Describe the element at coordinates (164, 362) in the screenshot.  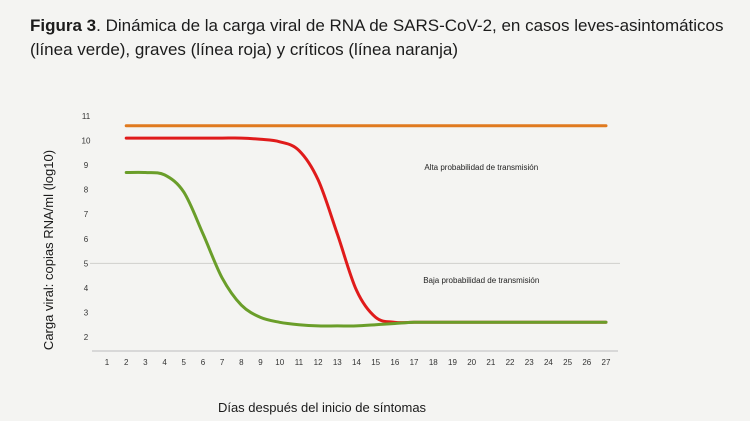
I see `x-tick-label: 4` at that location.